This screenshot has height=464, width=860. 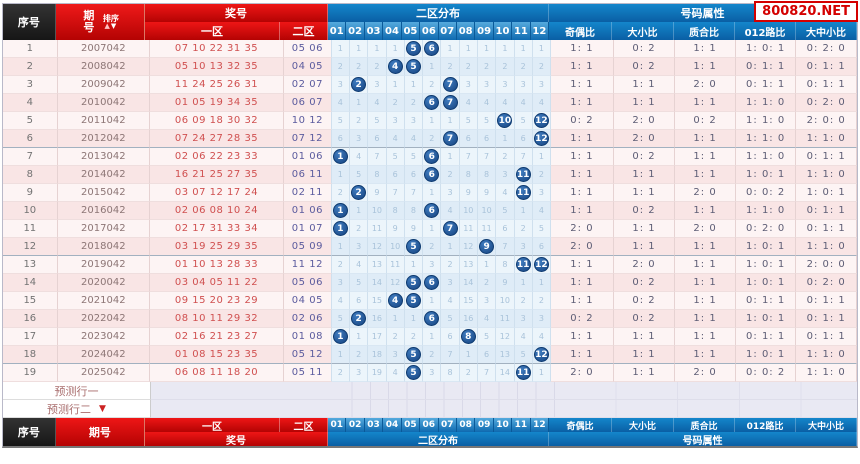 I want to click on ratio-cell: 2: 0: 0, so click(x=826, y=121).